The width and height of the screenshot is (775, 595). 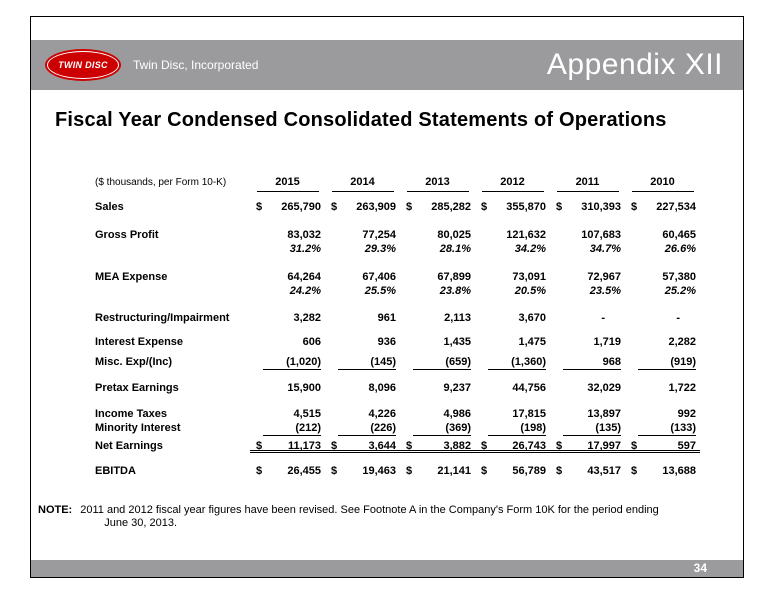 What do you see at coordinates (382, 388) in the screenshot?
I see `cell-value: 8,096` at bounding box center [382, 388].